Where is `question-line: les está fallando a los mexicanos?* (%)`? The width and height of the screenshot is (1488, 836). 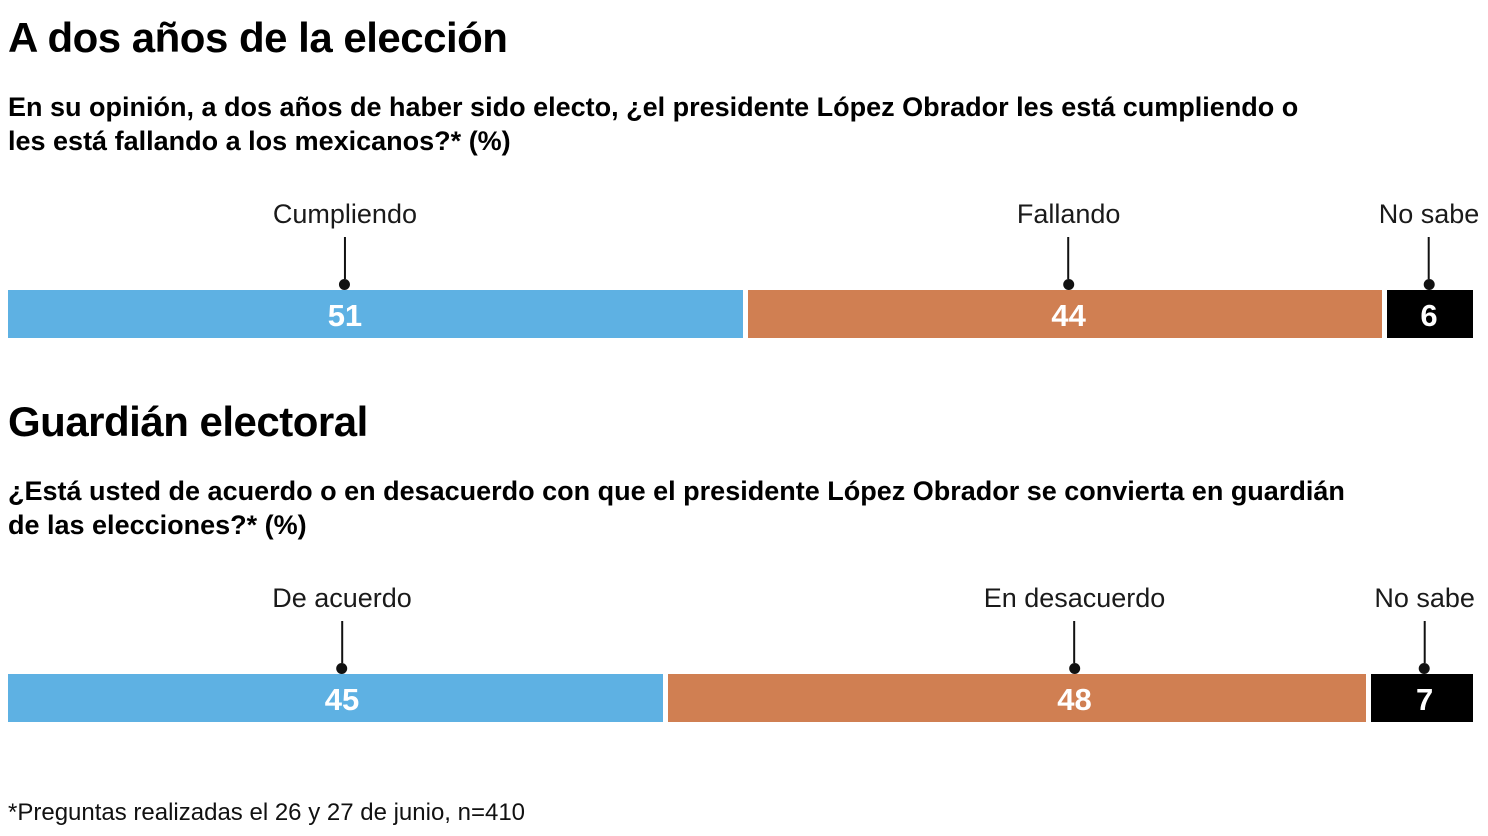
question-line: les está fallando a los mexicanos?* (%) is located at coordinates (259, 141).